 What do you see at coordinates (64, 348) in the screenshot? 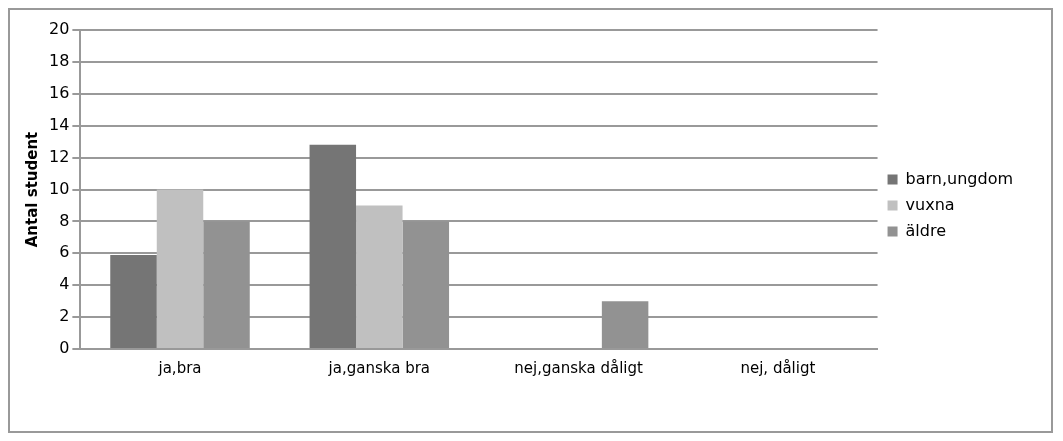
I see `y-tick-label: 0` at bounding box center [64, 348].